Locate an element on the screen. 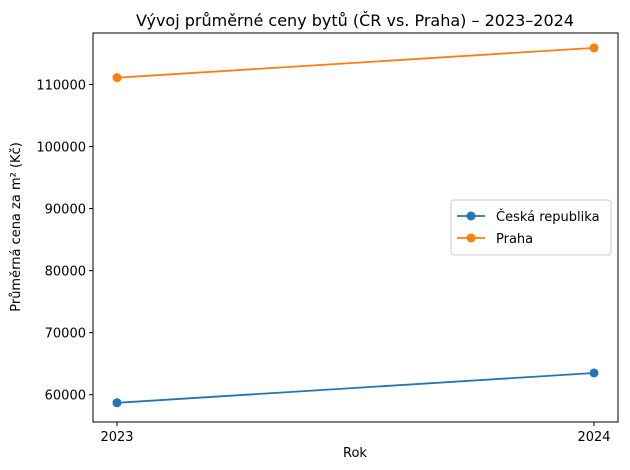  y-tick-label: 70000 is located at coordinates (65, 334).